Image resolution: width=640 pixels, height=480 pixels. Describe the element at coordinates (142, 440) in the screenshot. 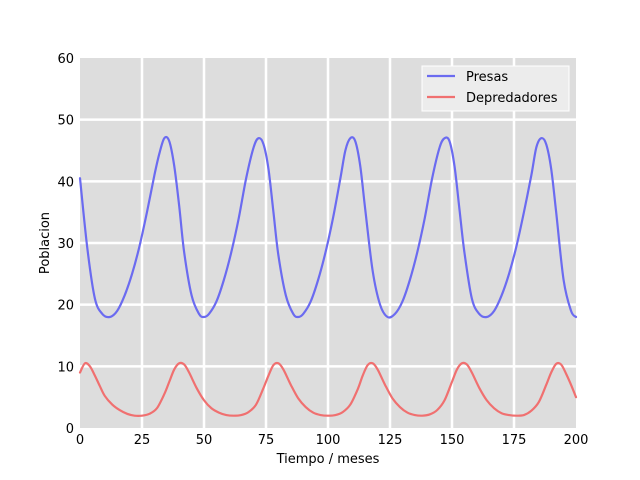

I see `x-tick-label: 25` at that location.